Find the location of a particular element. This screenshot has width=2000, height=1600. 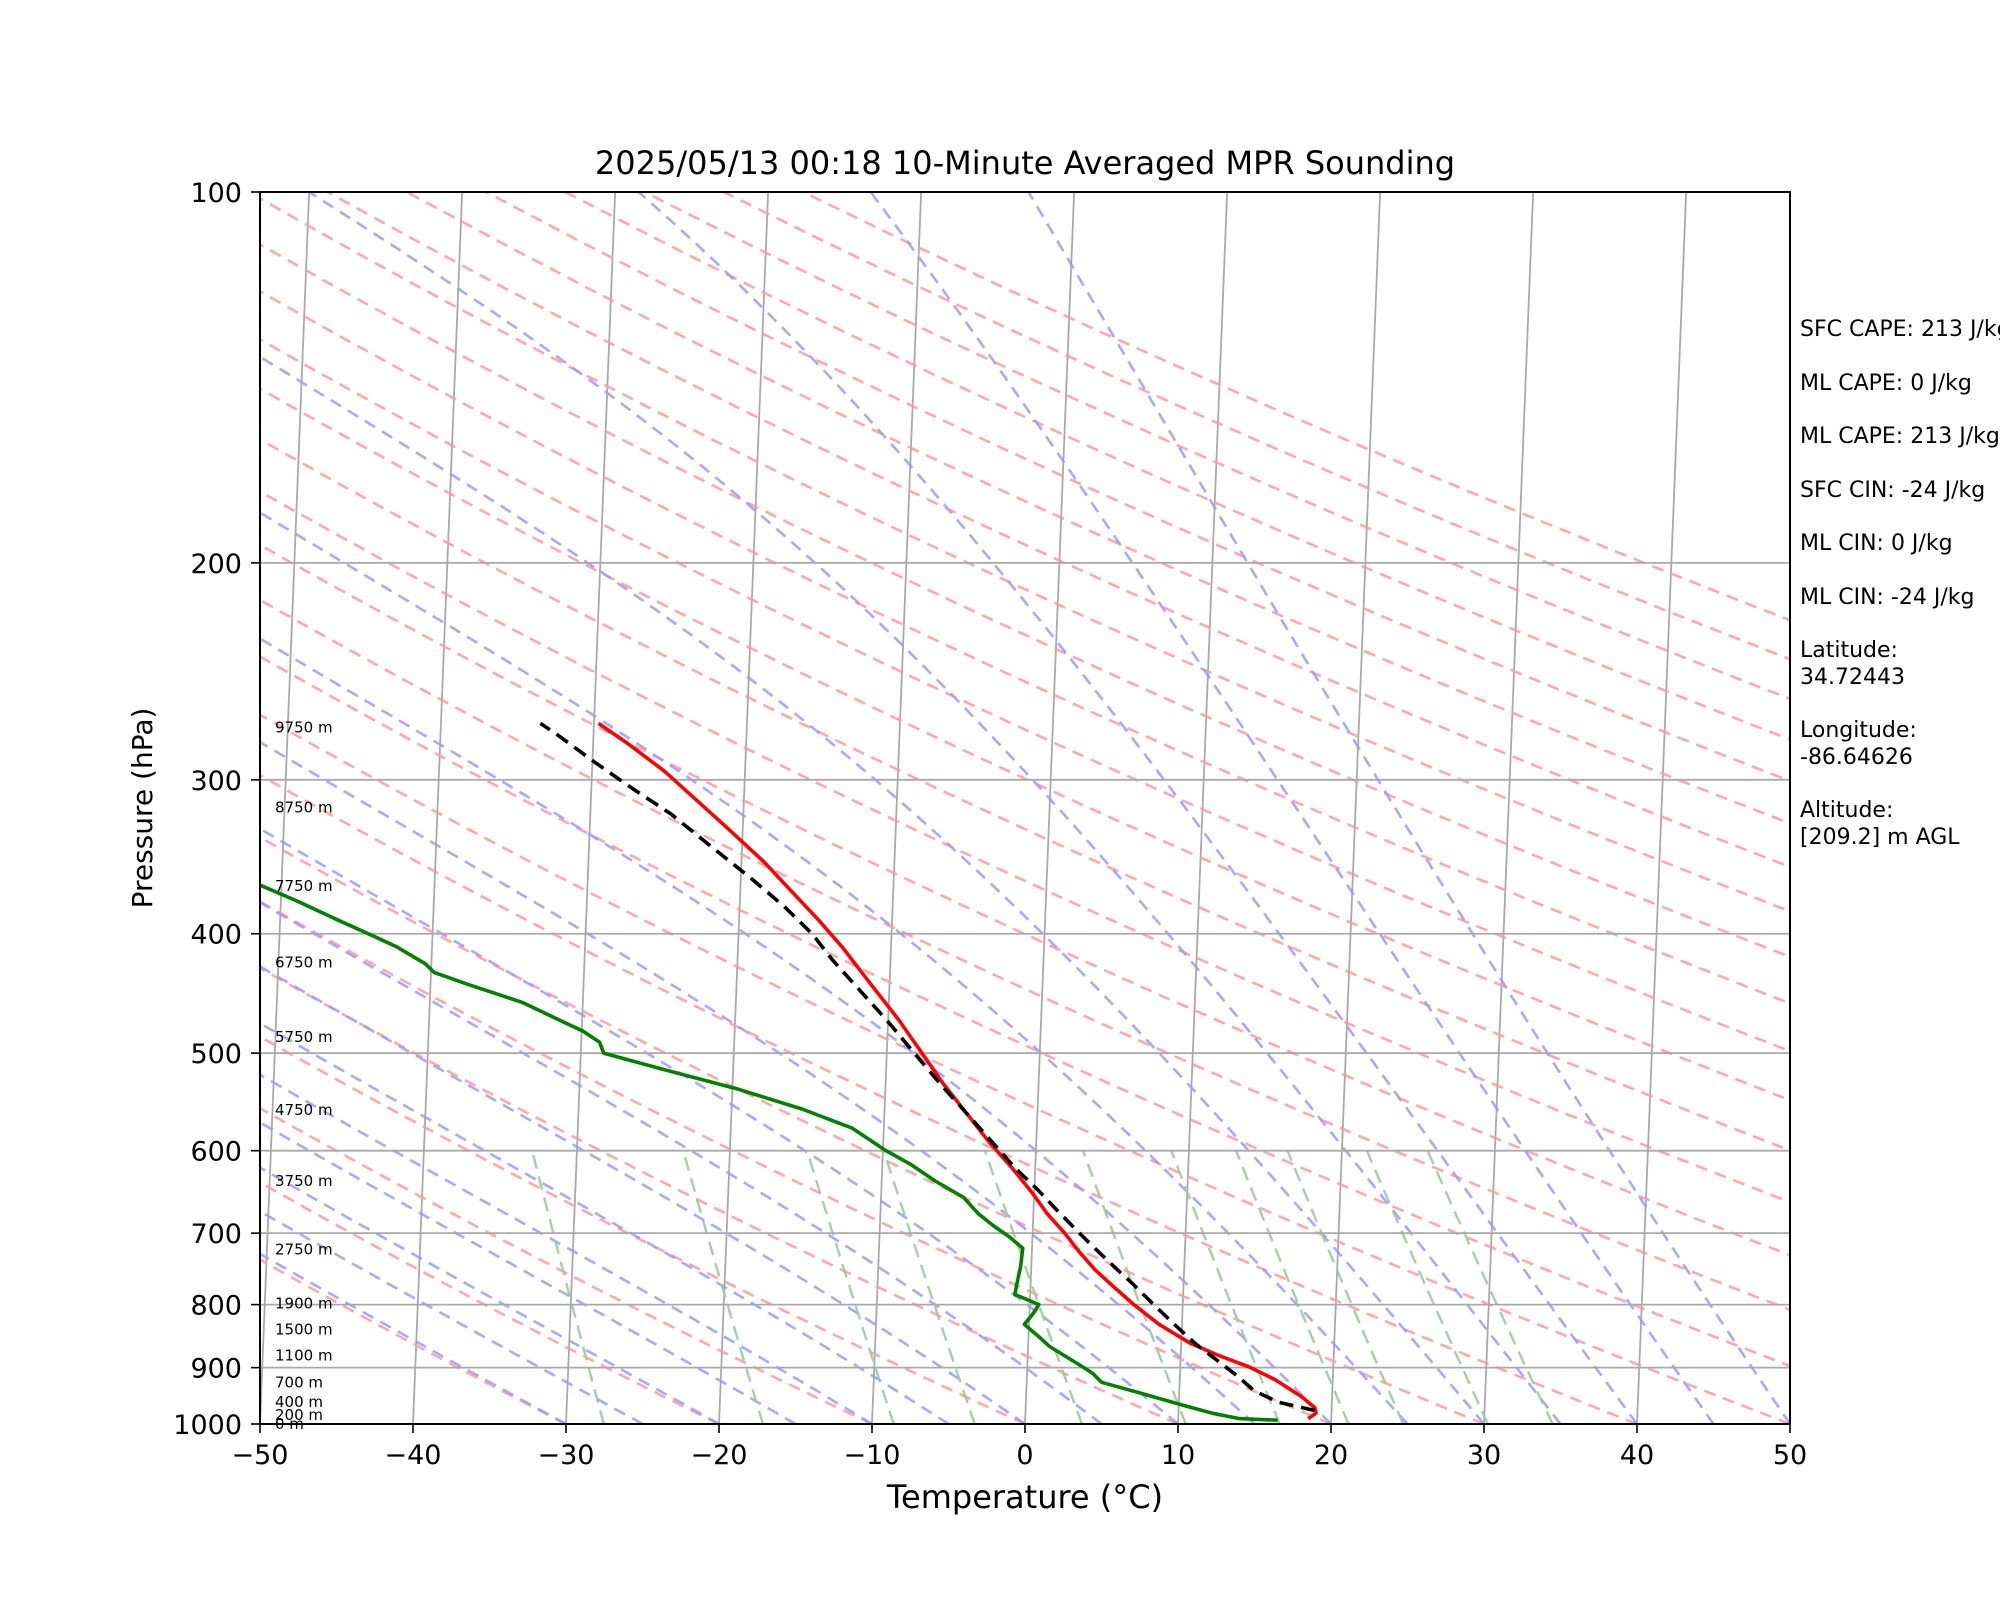

height-label: 1900 m is located at coordinates (304, 1303).